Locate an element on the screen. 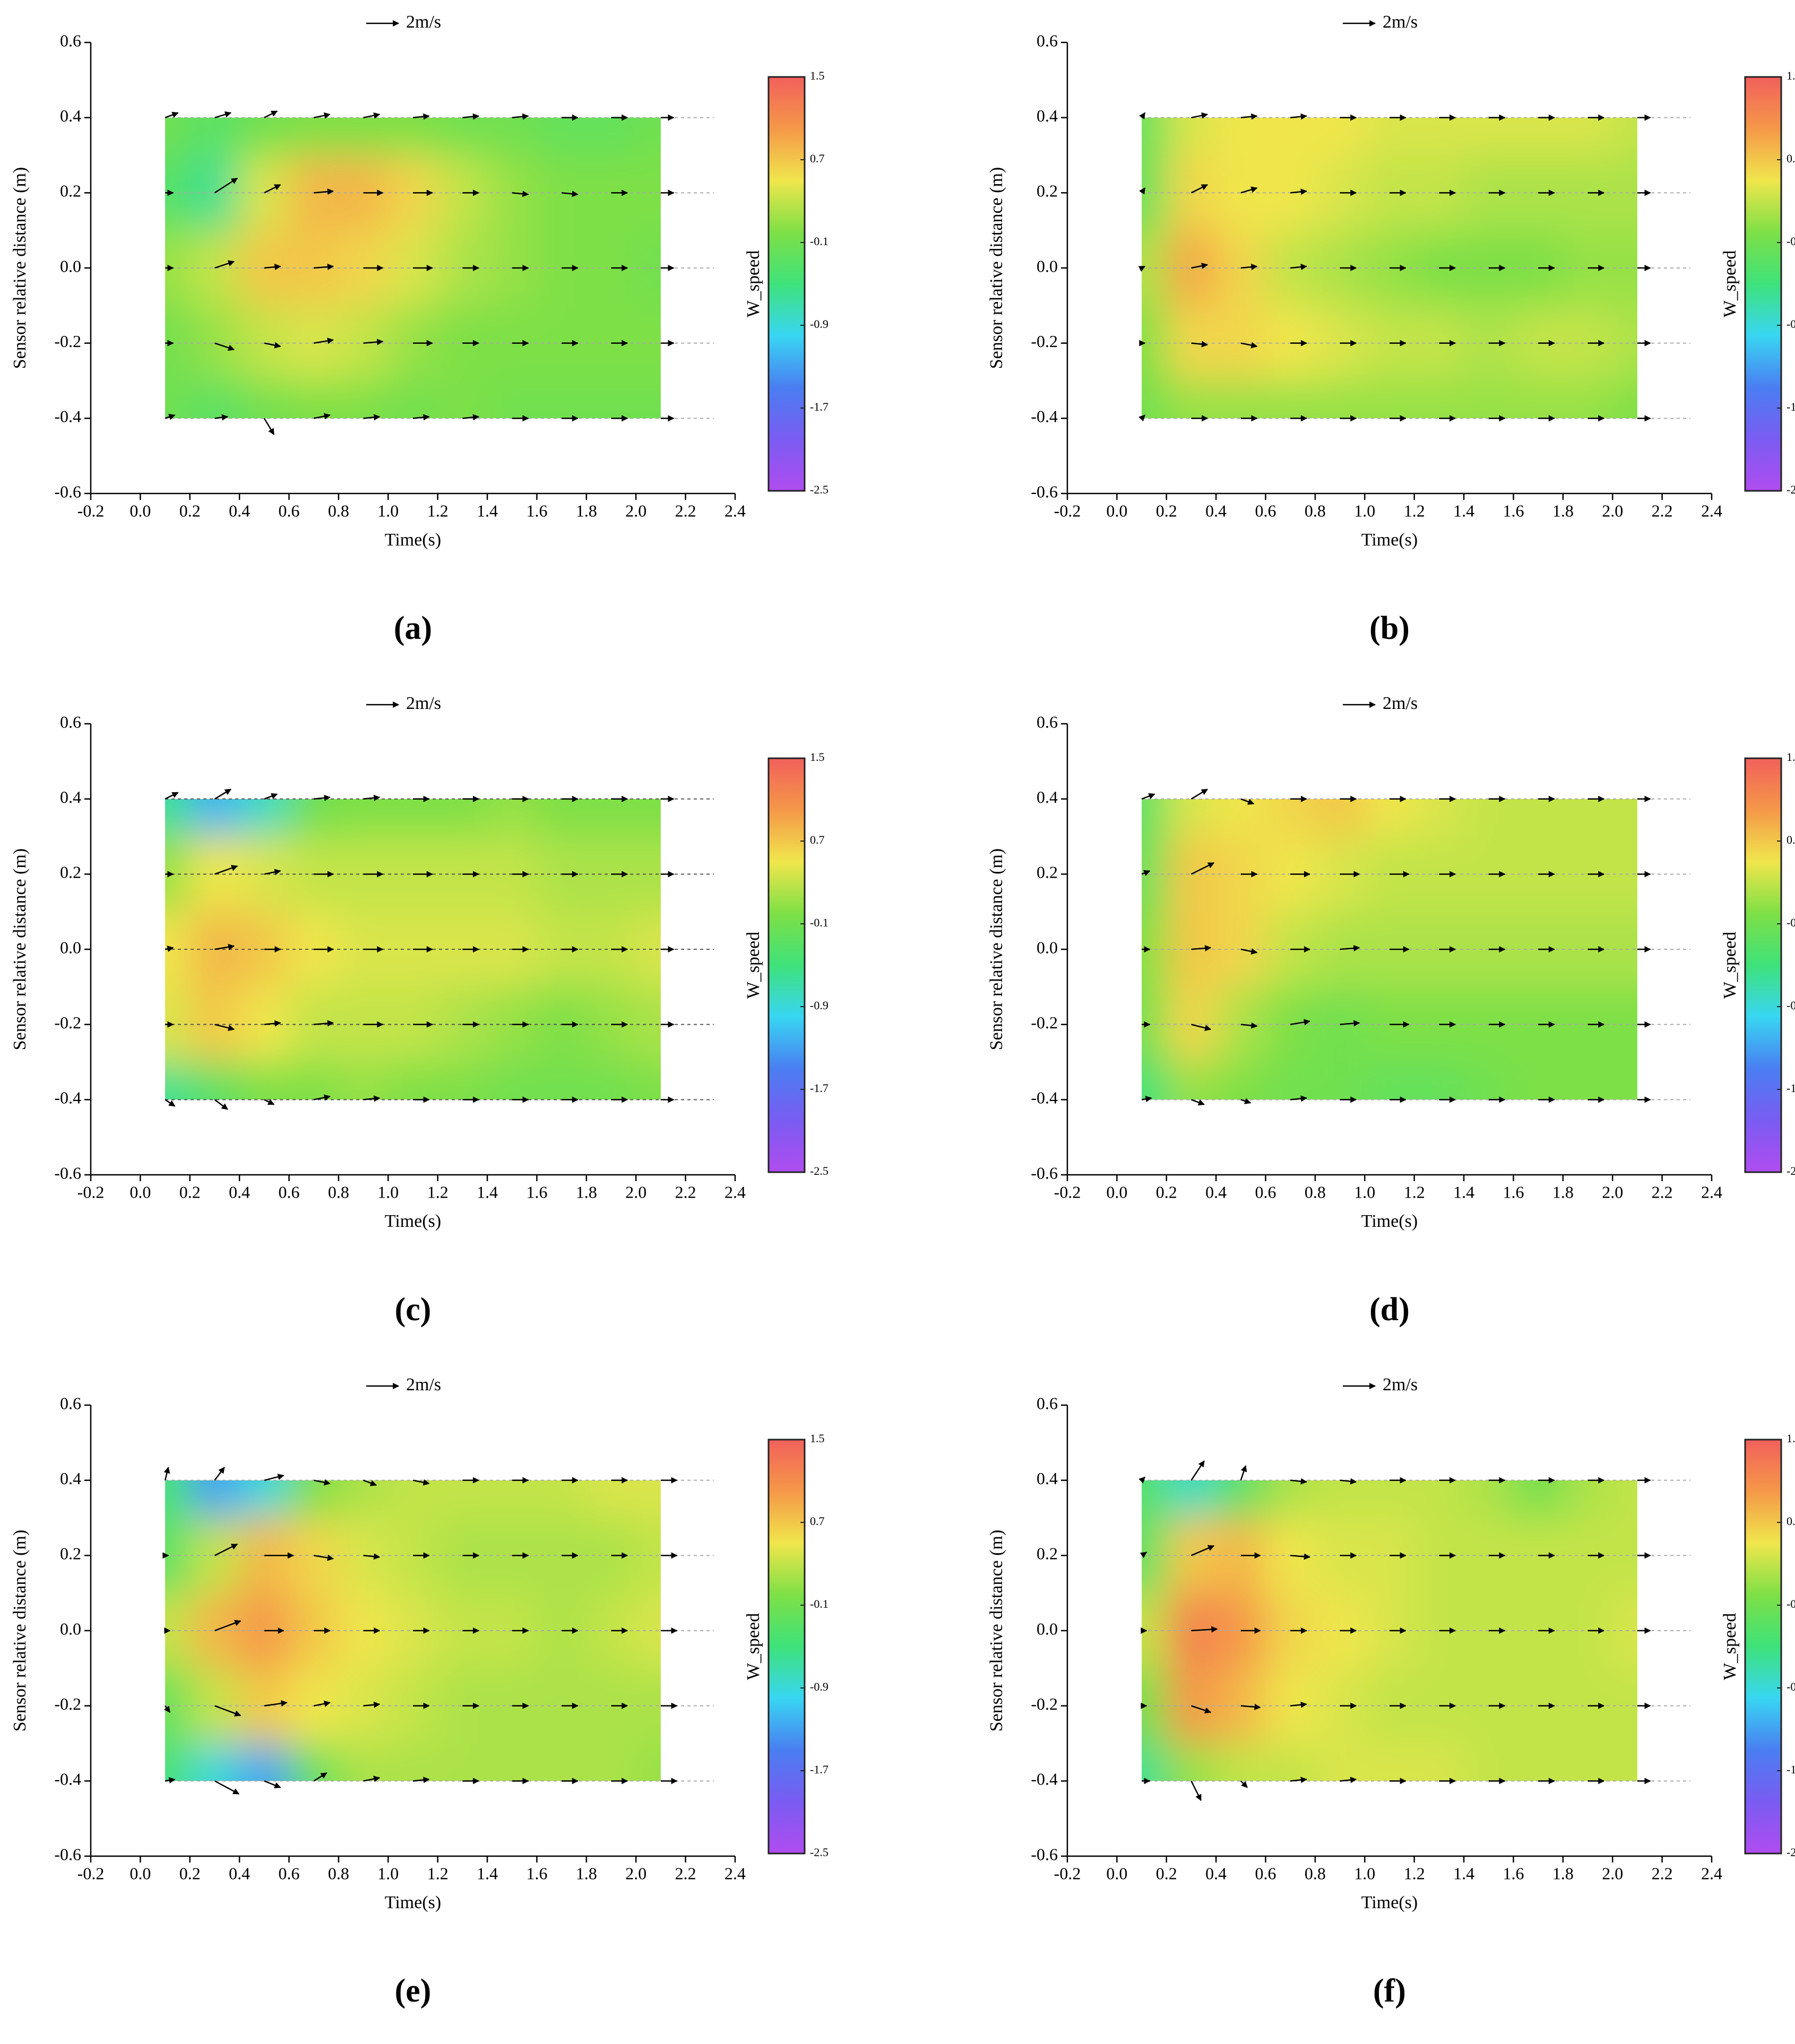  panel-label: (c) is located at coordinates (413, 1310).